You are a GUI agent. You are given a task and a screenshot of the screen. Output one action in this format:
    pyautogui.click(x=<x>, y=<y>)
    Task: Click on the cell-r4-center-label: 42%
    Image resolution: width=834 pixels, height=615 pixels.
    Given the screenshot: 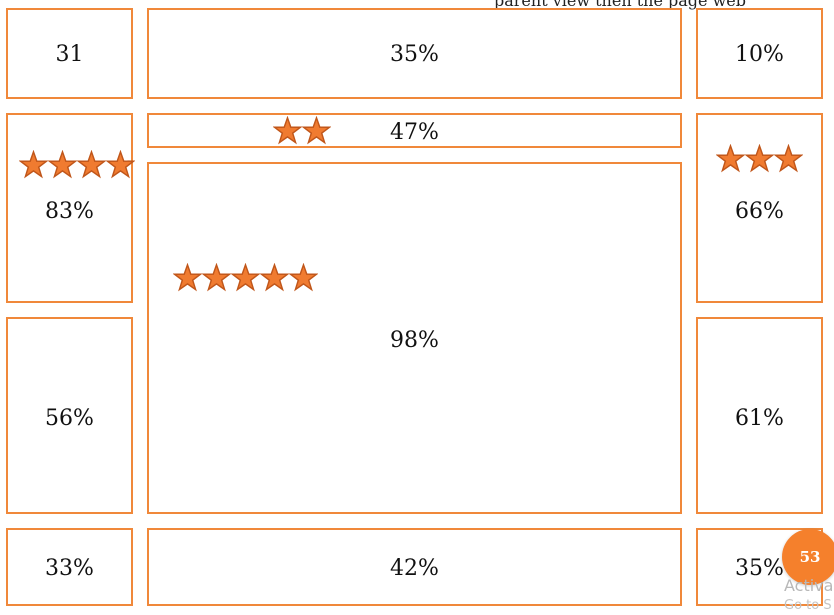 What is the action you would take?
    pyautogui.click(x=414, y=568)
    